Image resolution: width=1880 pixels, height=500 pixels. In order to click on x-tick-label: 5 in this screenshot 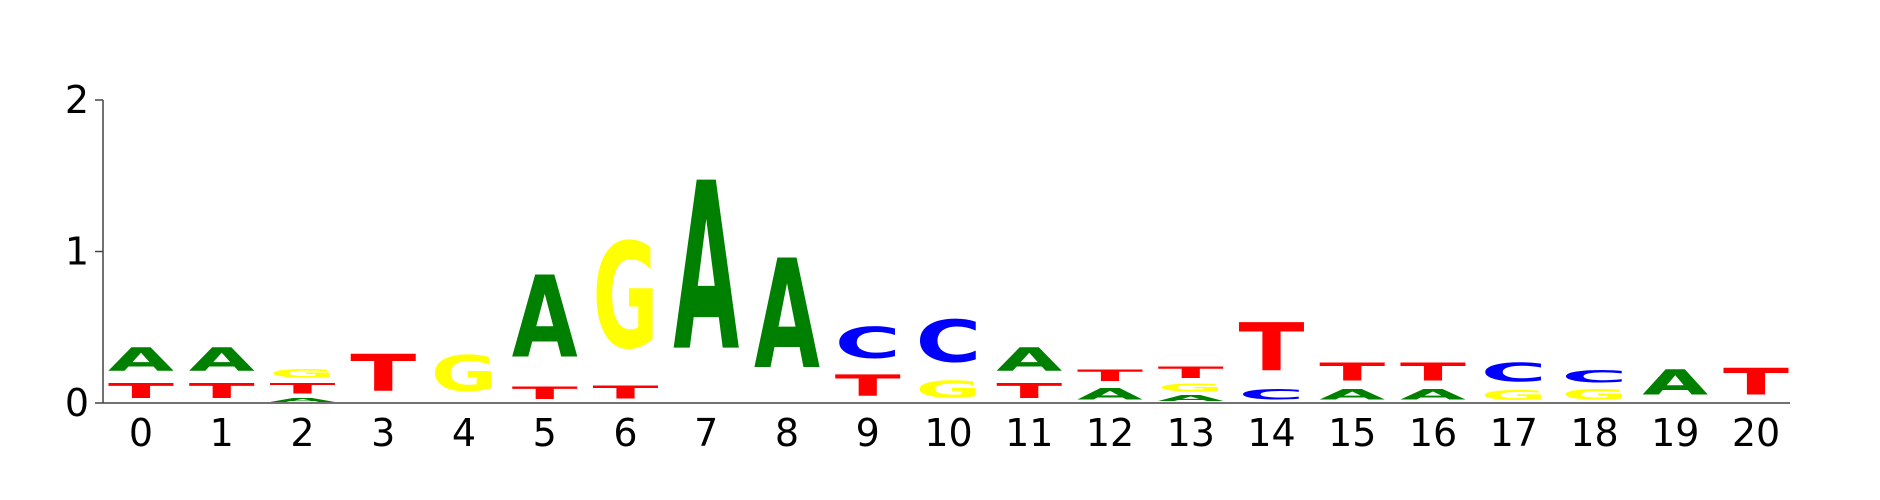, I will do `click(545, 433)`.